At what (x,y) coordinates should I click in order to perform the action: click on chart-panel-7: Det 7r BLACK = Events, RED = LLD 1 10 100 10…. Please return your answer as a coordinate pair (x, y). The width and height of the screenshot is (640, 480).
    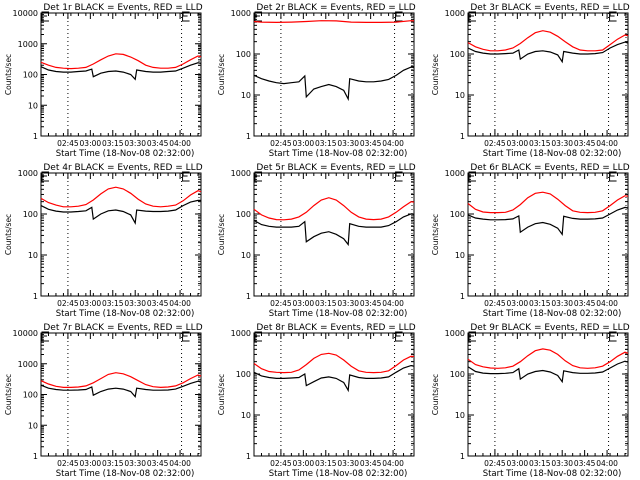
    Looking at the image, I should click on (103, 401).